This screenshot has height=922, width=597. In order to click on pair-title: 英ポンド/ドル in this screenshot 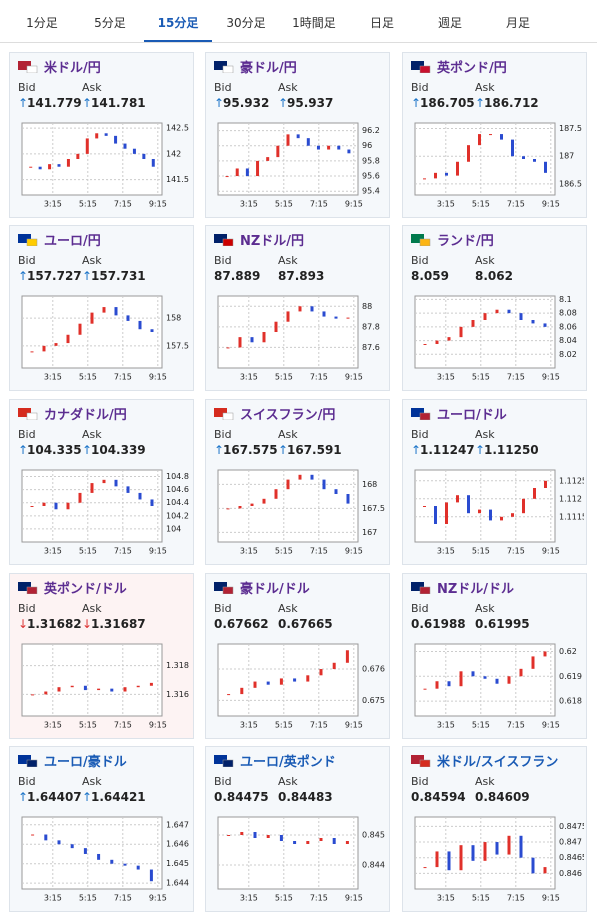, I will do `click(85, 589)`.